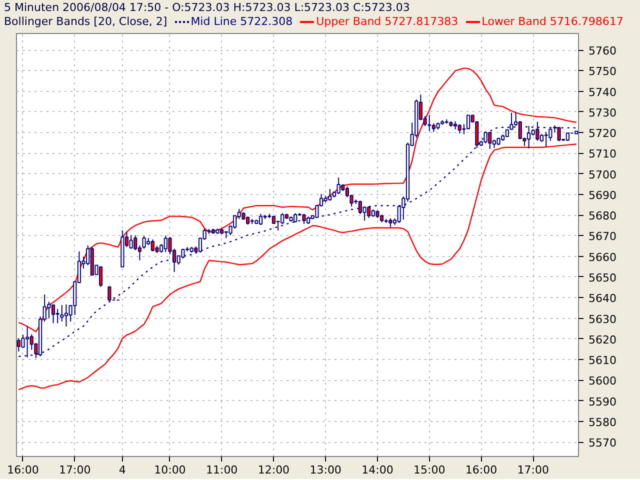  I want to click on y-tick-label: 5570, so click(602, 443).